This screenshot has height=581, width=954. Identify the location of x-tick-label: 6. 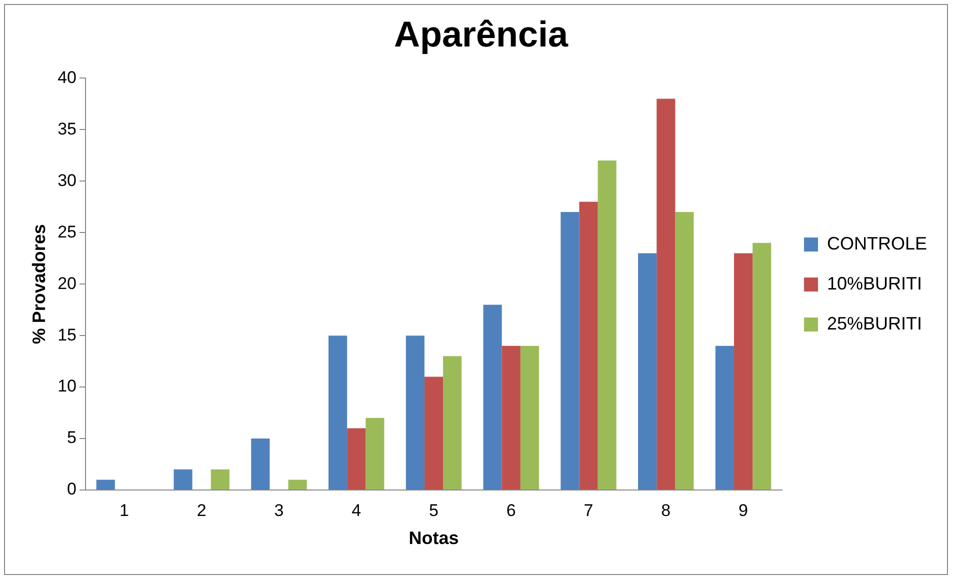
(511, 510).